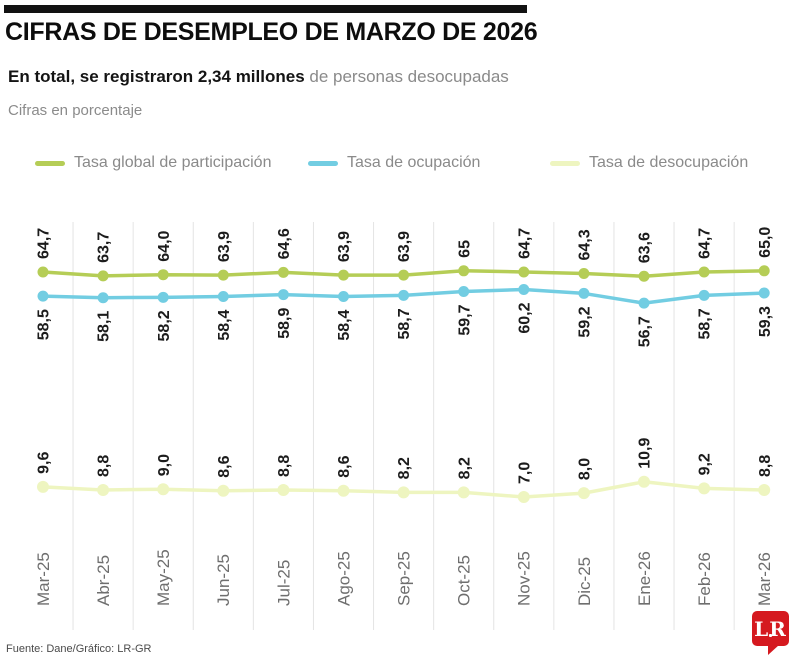 The width and height of the screenshot is (800, 666). I want to click on units-note: Cifras en porcentaje, so click(75, 110).